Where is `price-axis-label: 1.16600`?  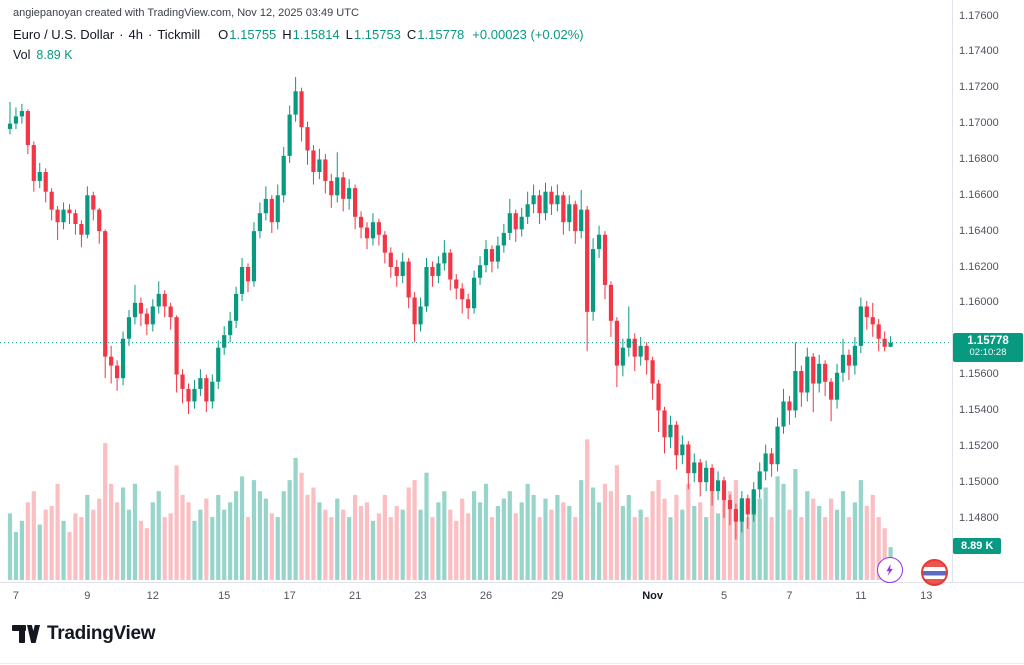 price-axis-label: 1.16600 is located at coordinates (979, 194).